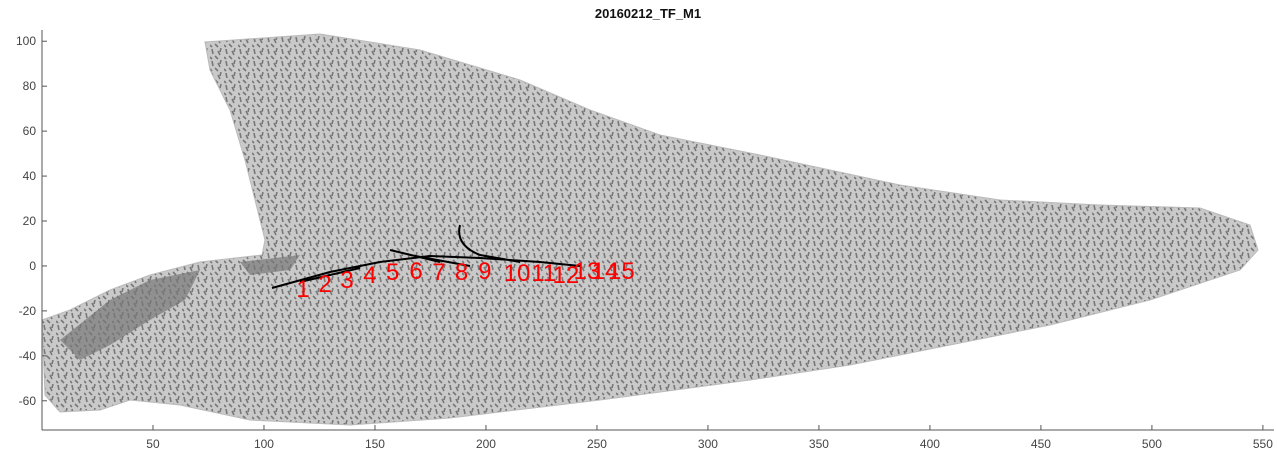 The image size is (1277, 462). I want to click on point-label: 15, so click(621, 271).